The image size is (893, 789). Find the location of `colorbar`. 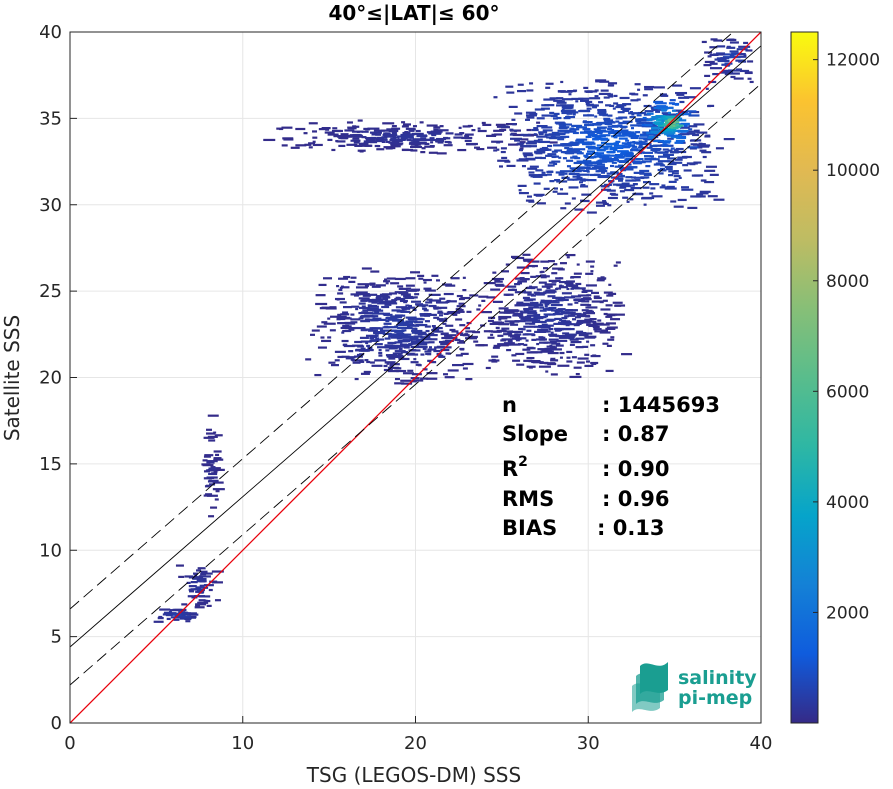

colorbar is located at coordinates (804, 377).